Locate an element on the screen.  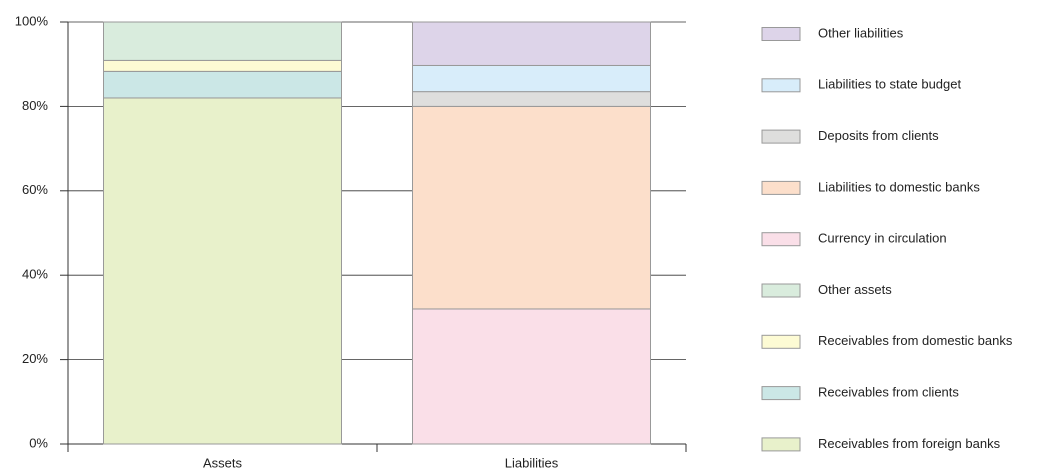
legend-label: Receivables from domestic banks is located at coordinates (915, 340).